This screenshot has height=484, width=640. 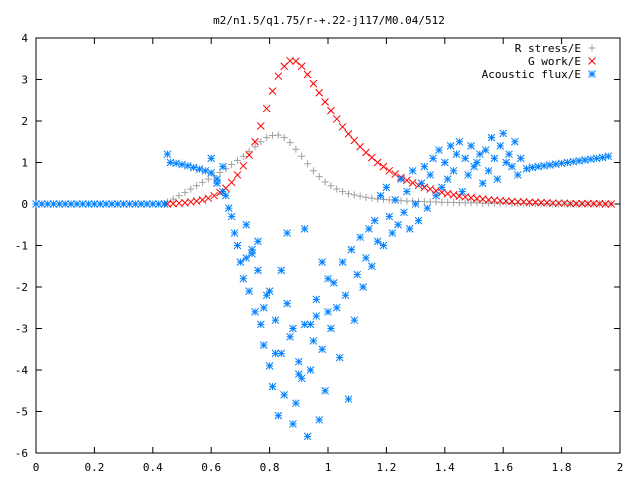 I want to click on y-tick-label: -5, so click(x=21, y=412).